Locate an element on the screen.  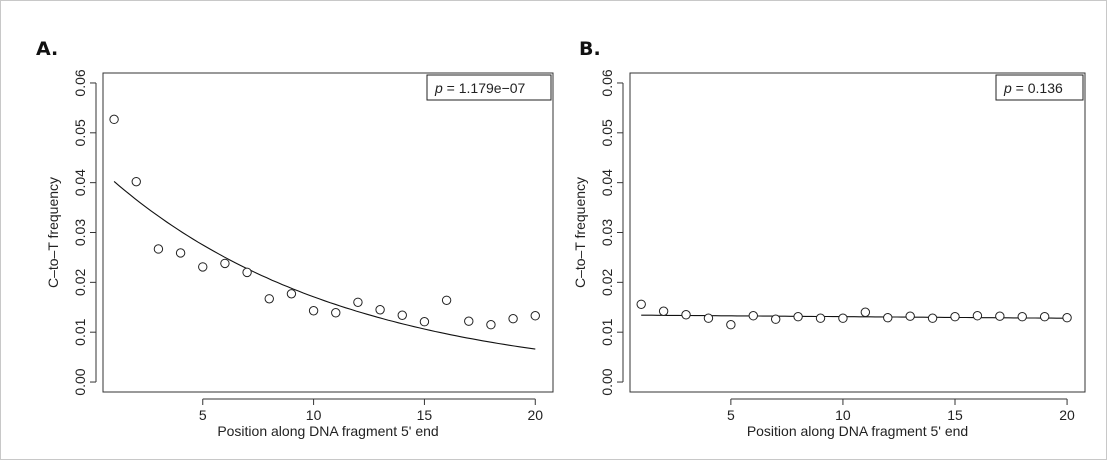
panel-label-b: B. is located at coordinates (590, 49).